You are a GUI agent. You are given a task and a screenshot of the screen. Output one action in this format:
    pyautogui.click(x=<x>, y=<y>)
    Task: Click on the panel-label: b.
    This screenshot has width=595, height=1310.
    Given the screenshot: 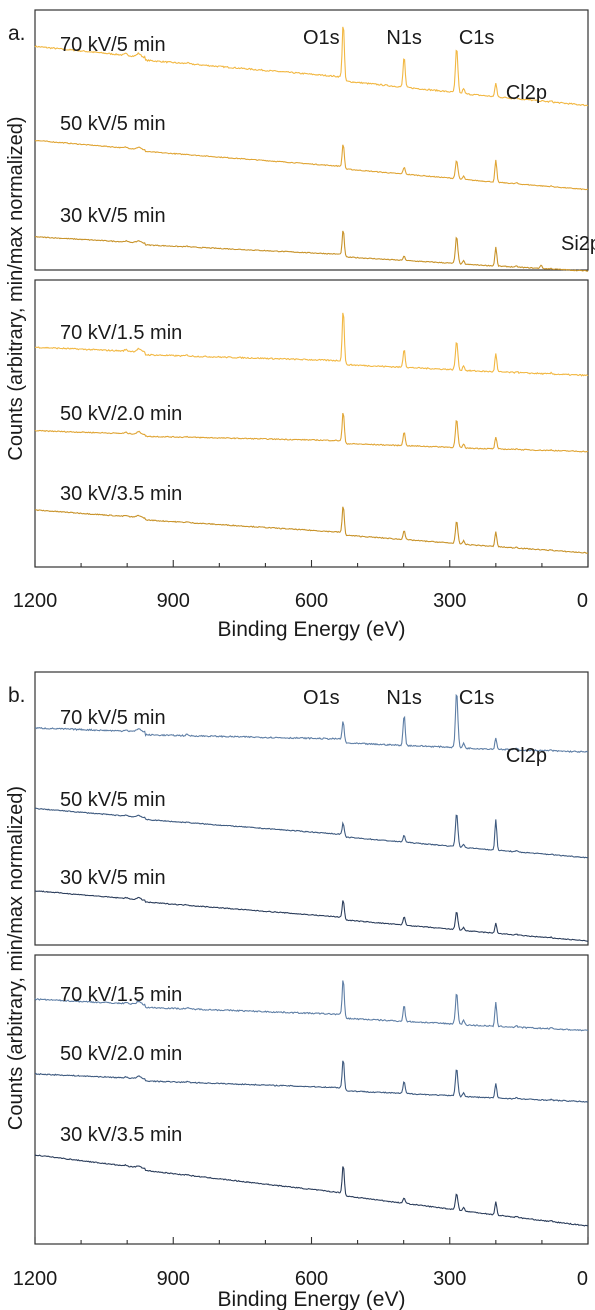 What is the action you would take?
    pyautogui.click(x=17, y=695)
    